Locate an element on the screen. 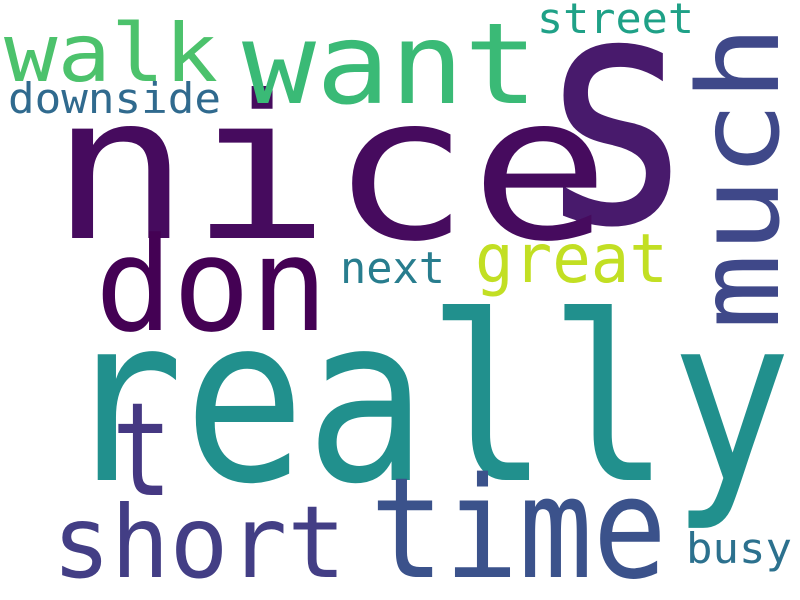 The width and height of the screenshot is (800, 600). word-much: much is located at coordinates (737, 177).